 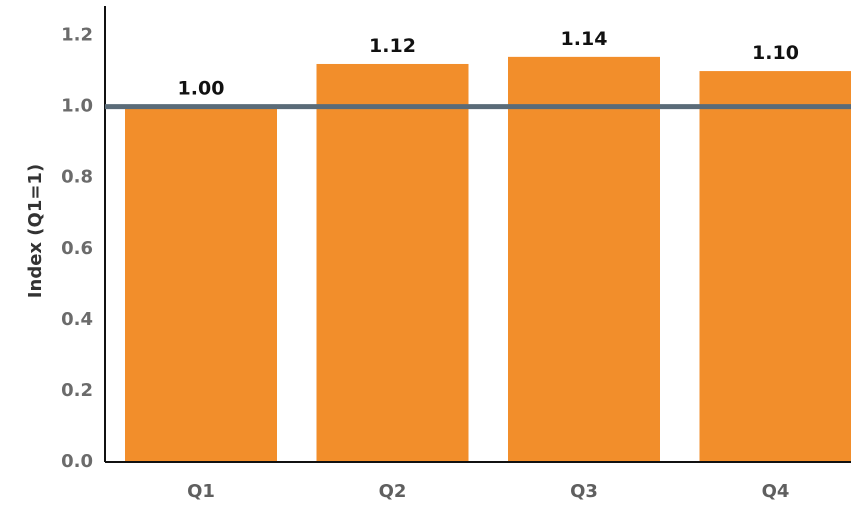 What do you see at coordinates (201, 284) in the screenshot?
I see `bar-q1` at bounding box center [201, 284].